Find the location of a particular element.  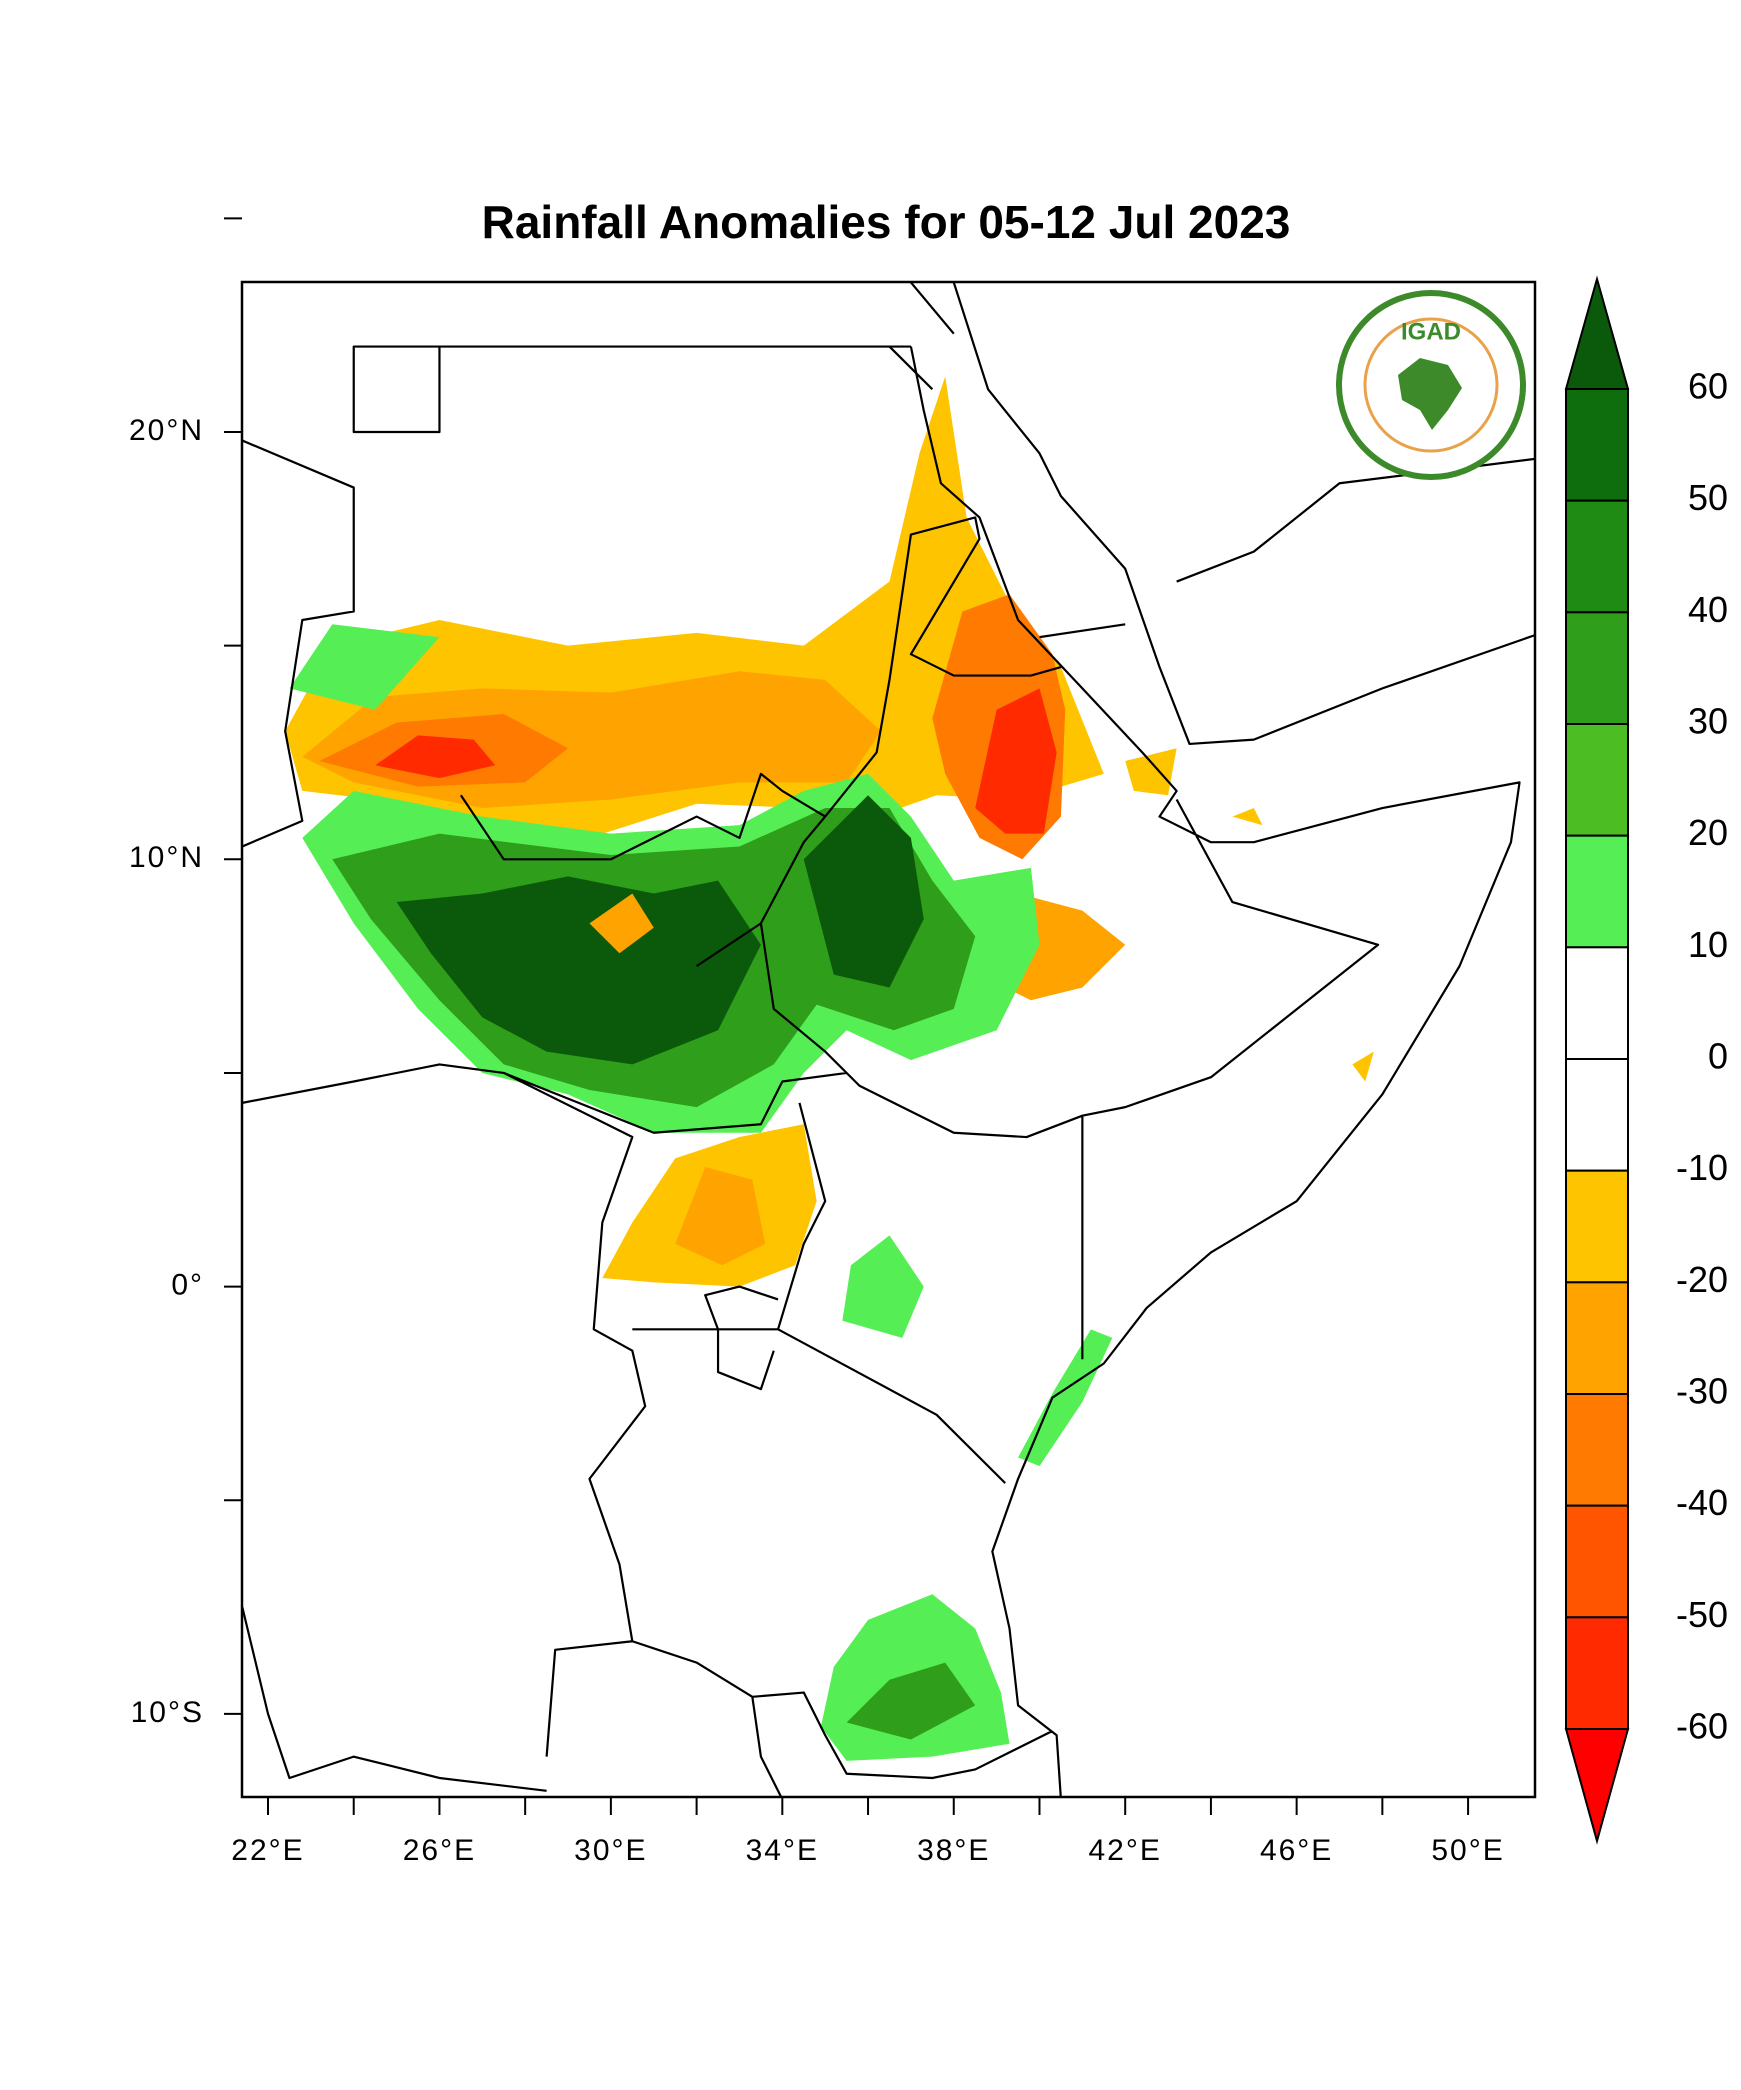

colorbar-label: -50 is located at coordinates (1702, 1614).